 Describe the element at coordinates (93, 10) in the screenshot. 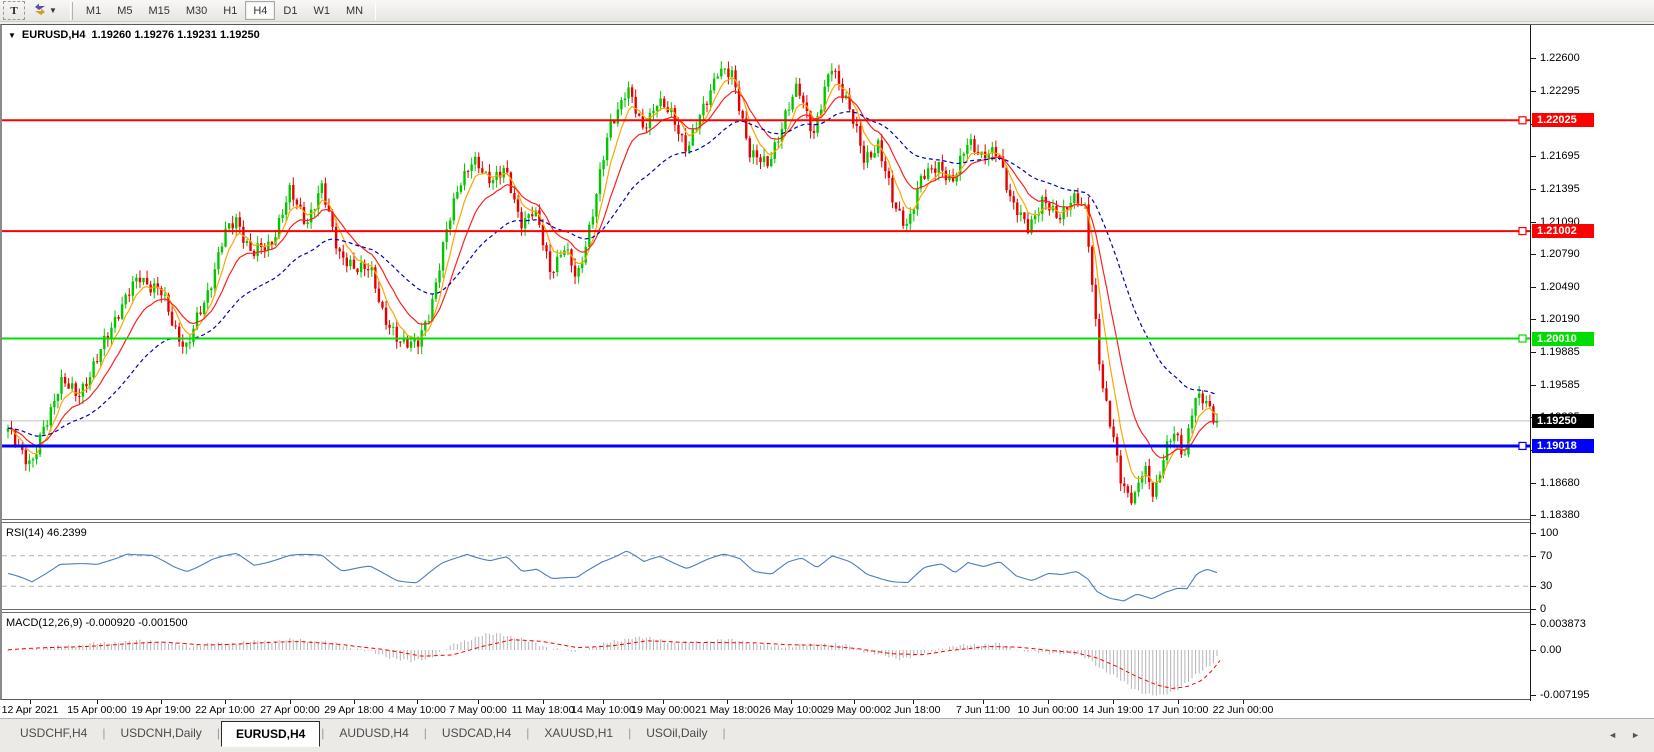

I see `timeframe-button-m1: M1` at that location.